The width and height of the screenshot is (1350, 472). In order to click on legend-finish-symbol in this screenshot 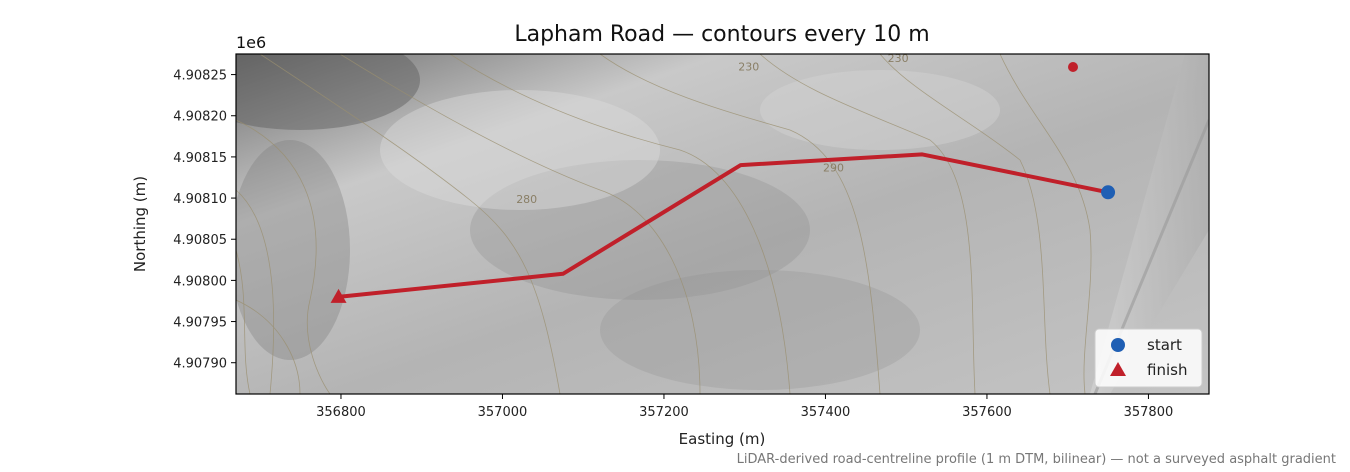, I will do `click(1118, 369)`.